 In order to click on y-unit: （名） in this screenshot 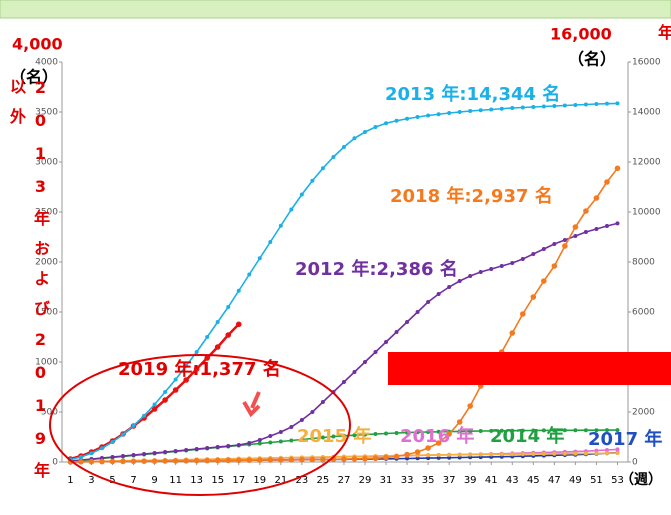, I will do `click(34, 77)`.